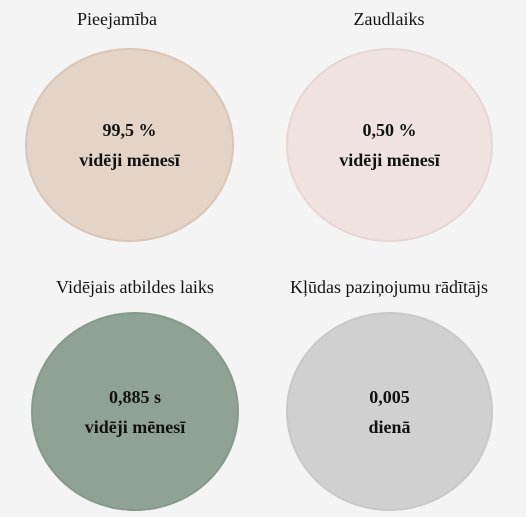  Describe the element at coordinates (129, 145) in the screenshot. I see `kpi-circle-availability: 99,5 % vidēji mēnesī` at that location.